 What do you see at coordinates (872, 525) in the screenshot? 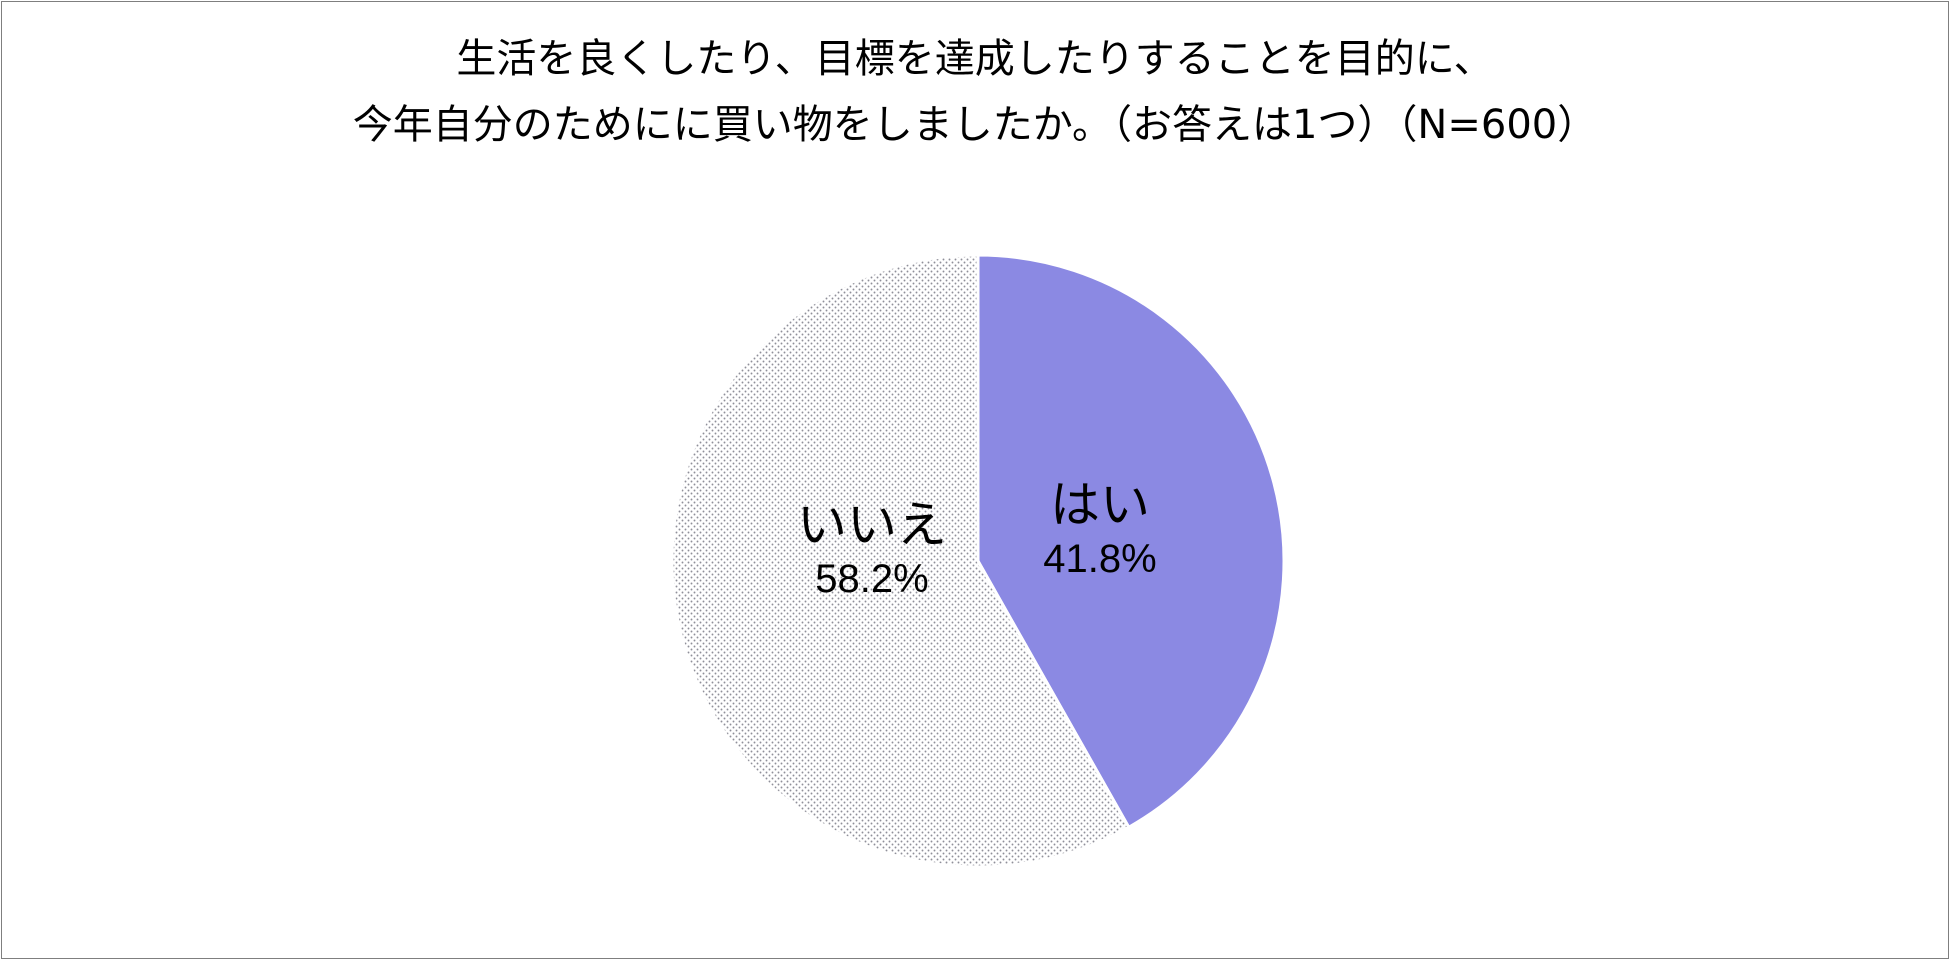
I see `slice-label-no: いいえ` at bounding box center [872, 525].